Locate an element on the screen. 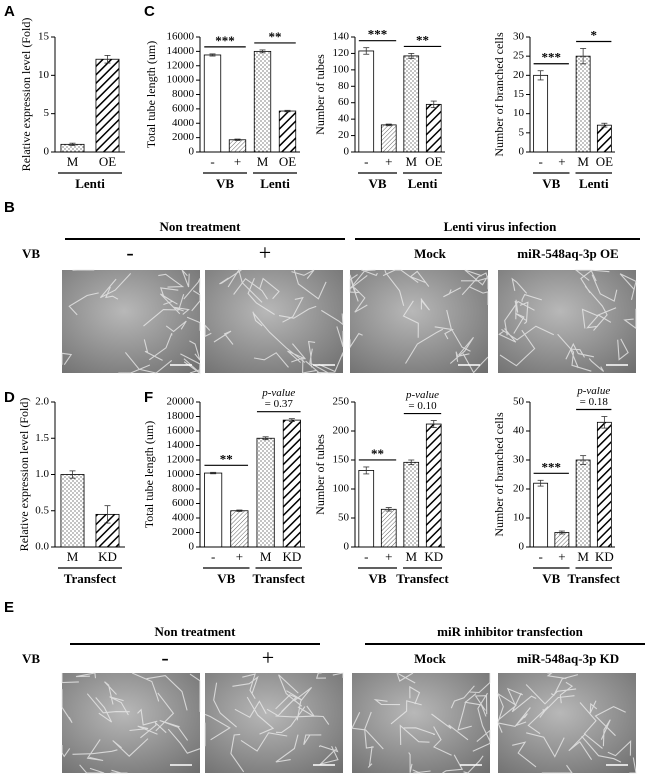 The image size is (655, 775). condition-label: - is located at coordinates (129, 252).